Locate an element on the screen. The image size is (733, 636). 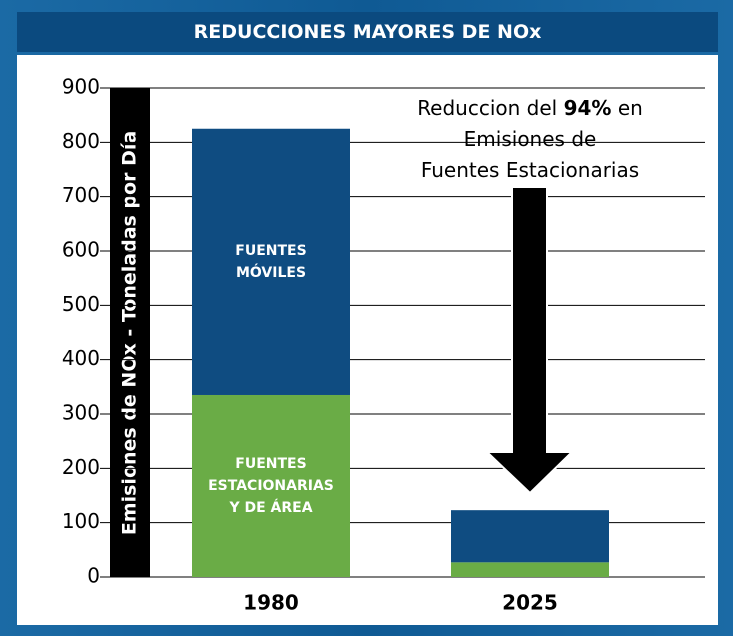
y-axis-label: Emisiones de NOx - Toneladas por Día is located at coordinates (130, 333).